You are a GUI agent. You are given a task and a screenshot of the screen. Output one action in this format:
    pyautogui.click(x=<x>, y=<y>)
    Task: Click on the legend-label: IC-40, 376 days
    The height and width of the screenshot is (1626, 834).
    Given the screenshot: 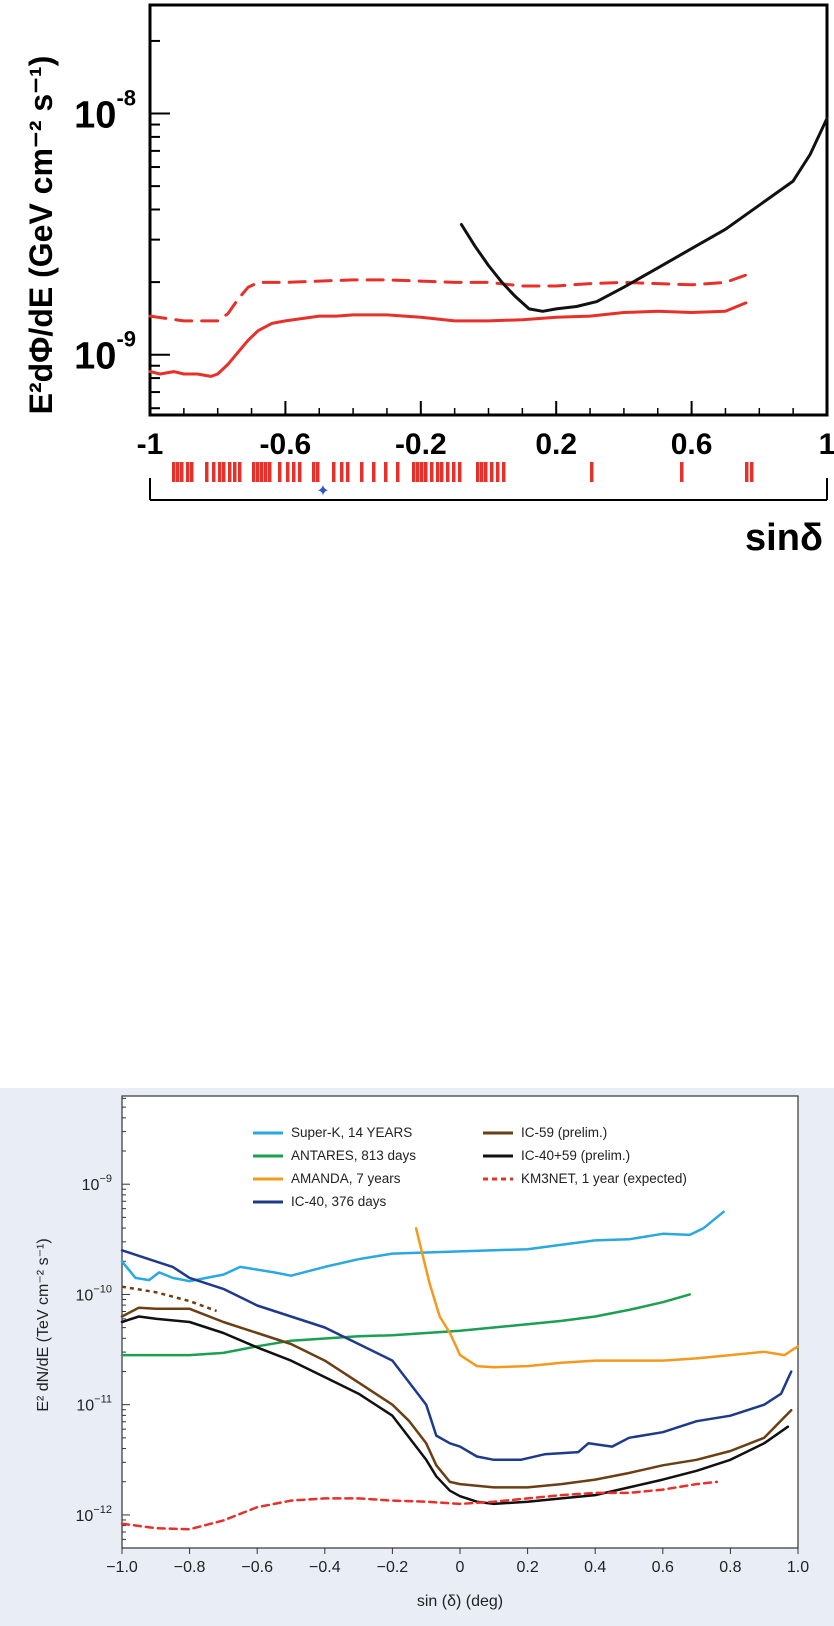 What is the action you would take?
    pyautogui.click(x=339, y=1201)
    